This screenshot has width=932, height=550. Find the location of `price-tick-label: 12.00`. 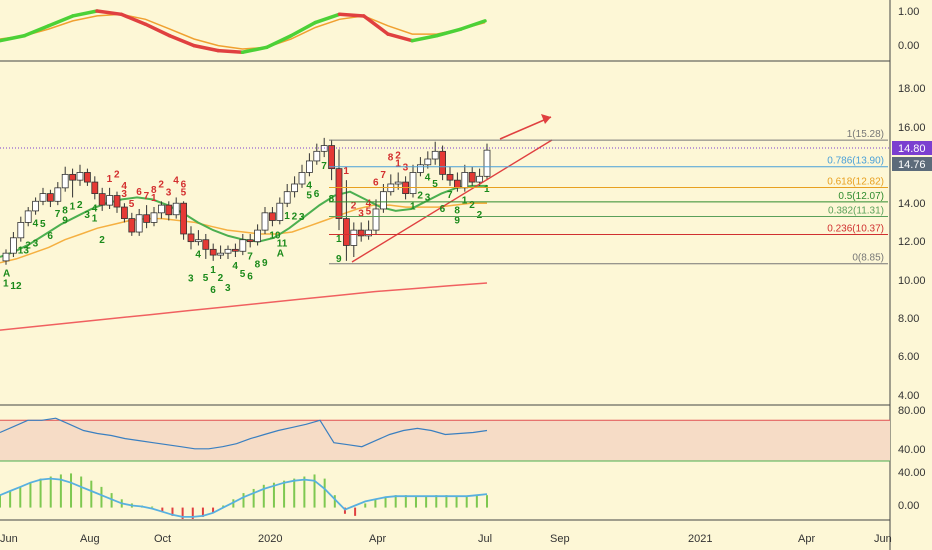

price-tick-label: 12.00 is located at coordinates (912, 242).